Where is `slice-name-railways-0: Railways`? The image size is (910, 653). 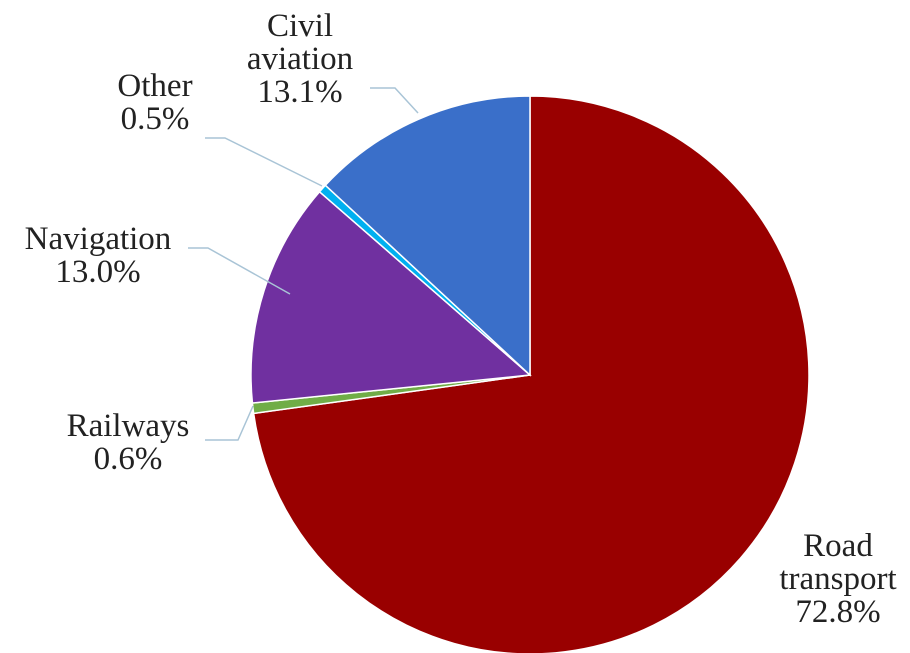
slice-name-railways-0: Railways is located at coordinates (128, 426).